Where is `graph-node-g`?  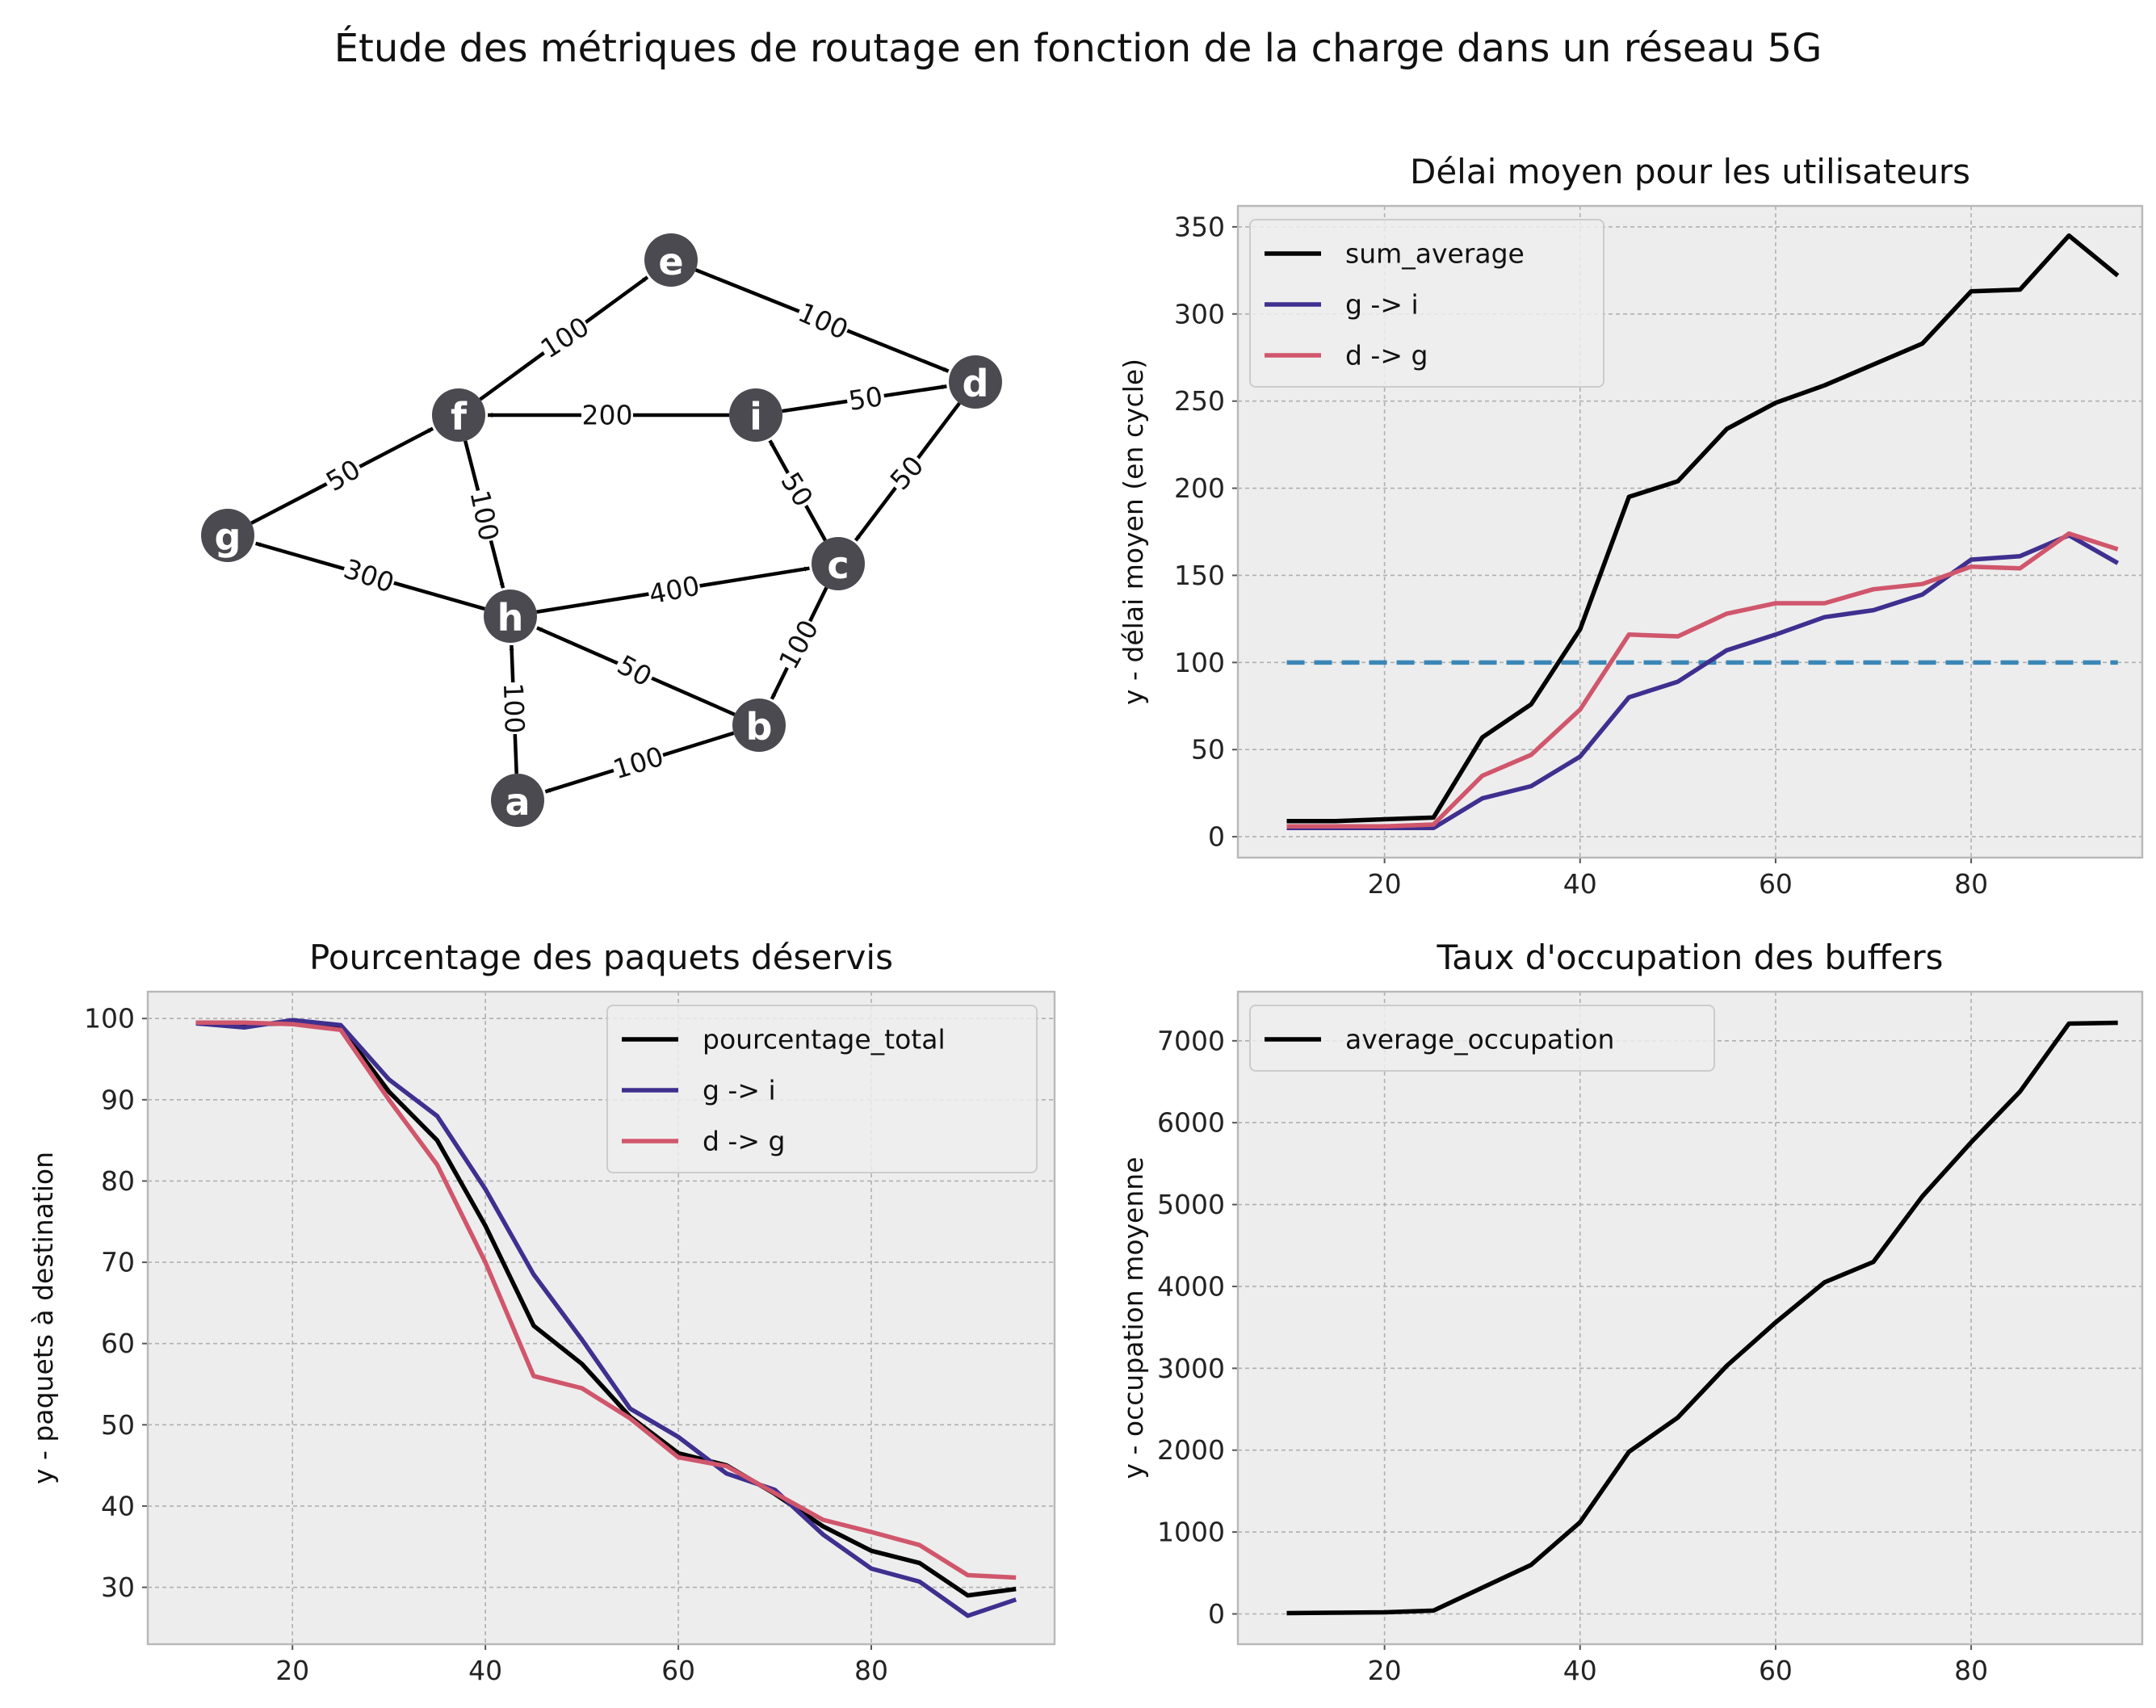 graph-node-g is located at coordinates (227, 535).